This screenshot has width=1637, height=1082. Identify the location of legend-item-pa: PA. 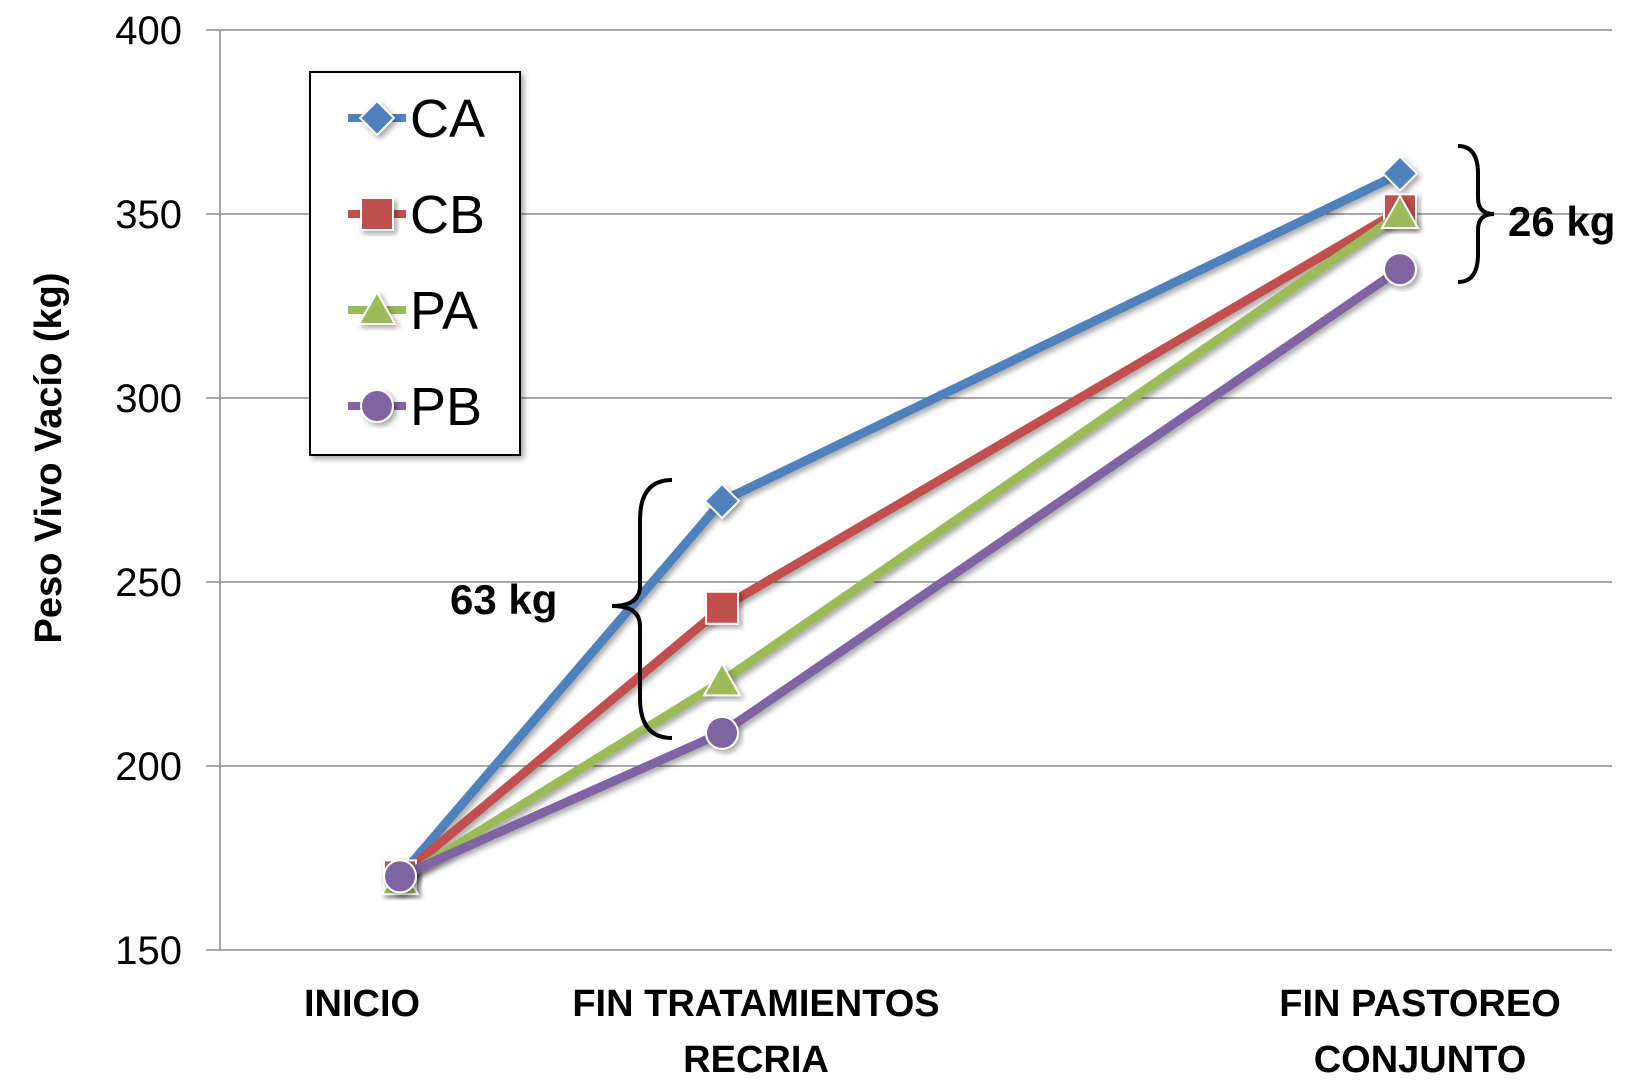
(413, 311).